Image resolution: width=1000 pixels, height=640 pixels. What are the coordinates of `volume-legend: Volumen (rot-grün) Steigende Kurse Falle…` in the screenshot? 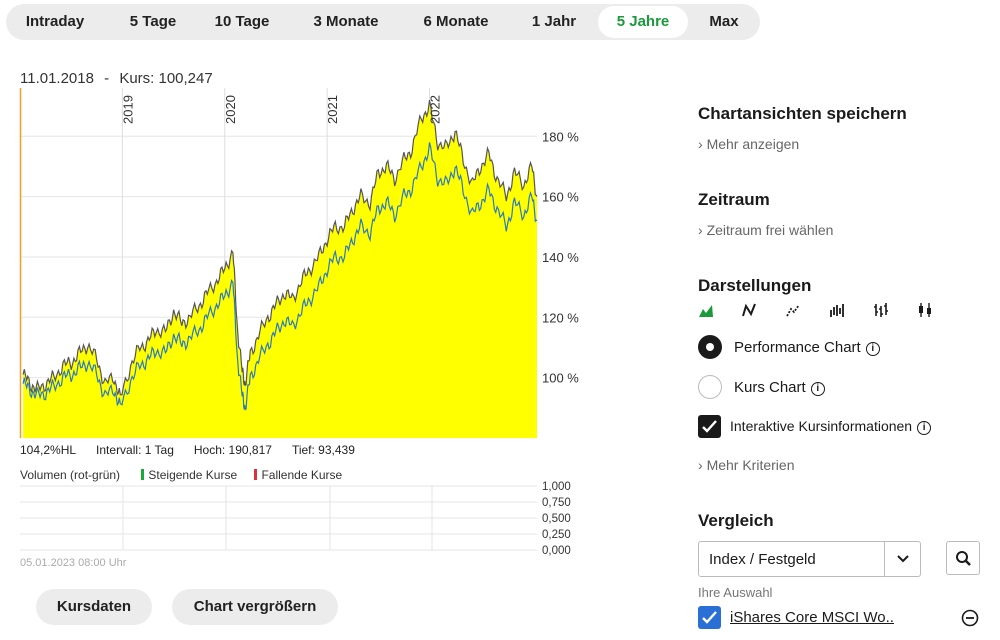 It's located at (181, 475).